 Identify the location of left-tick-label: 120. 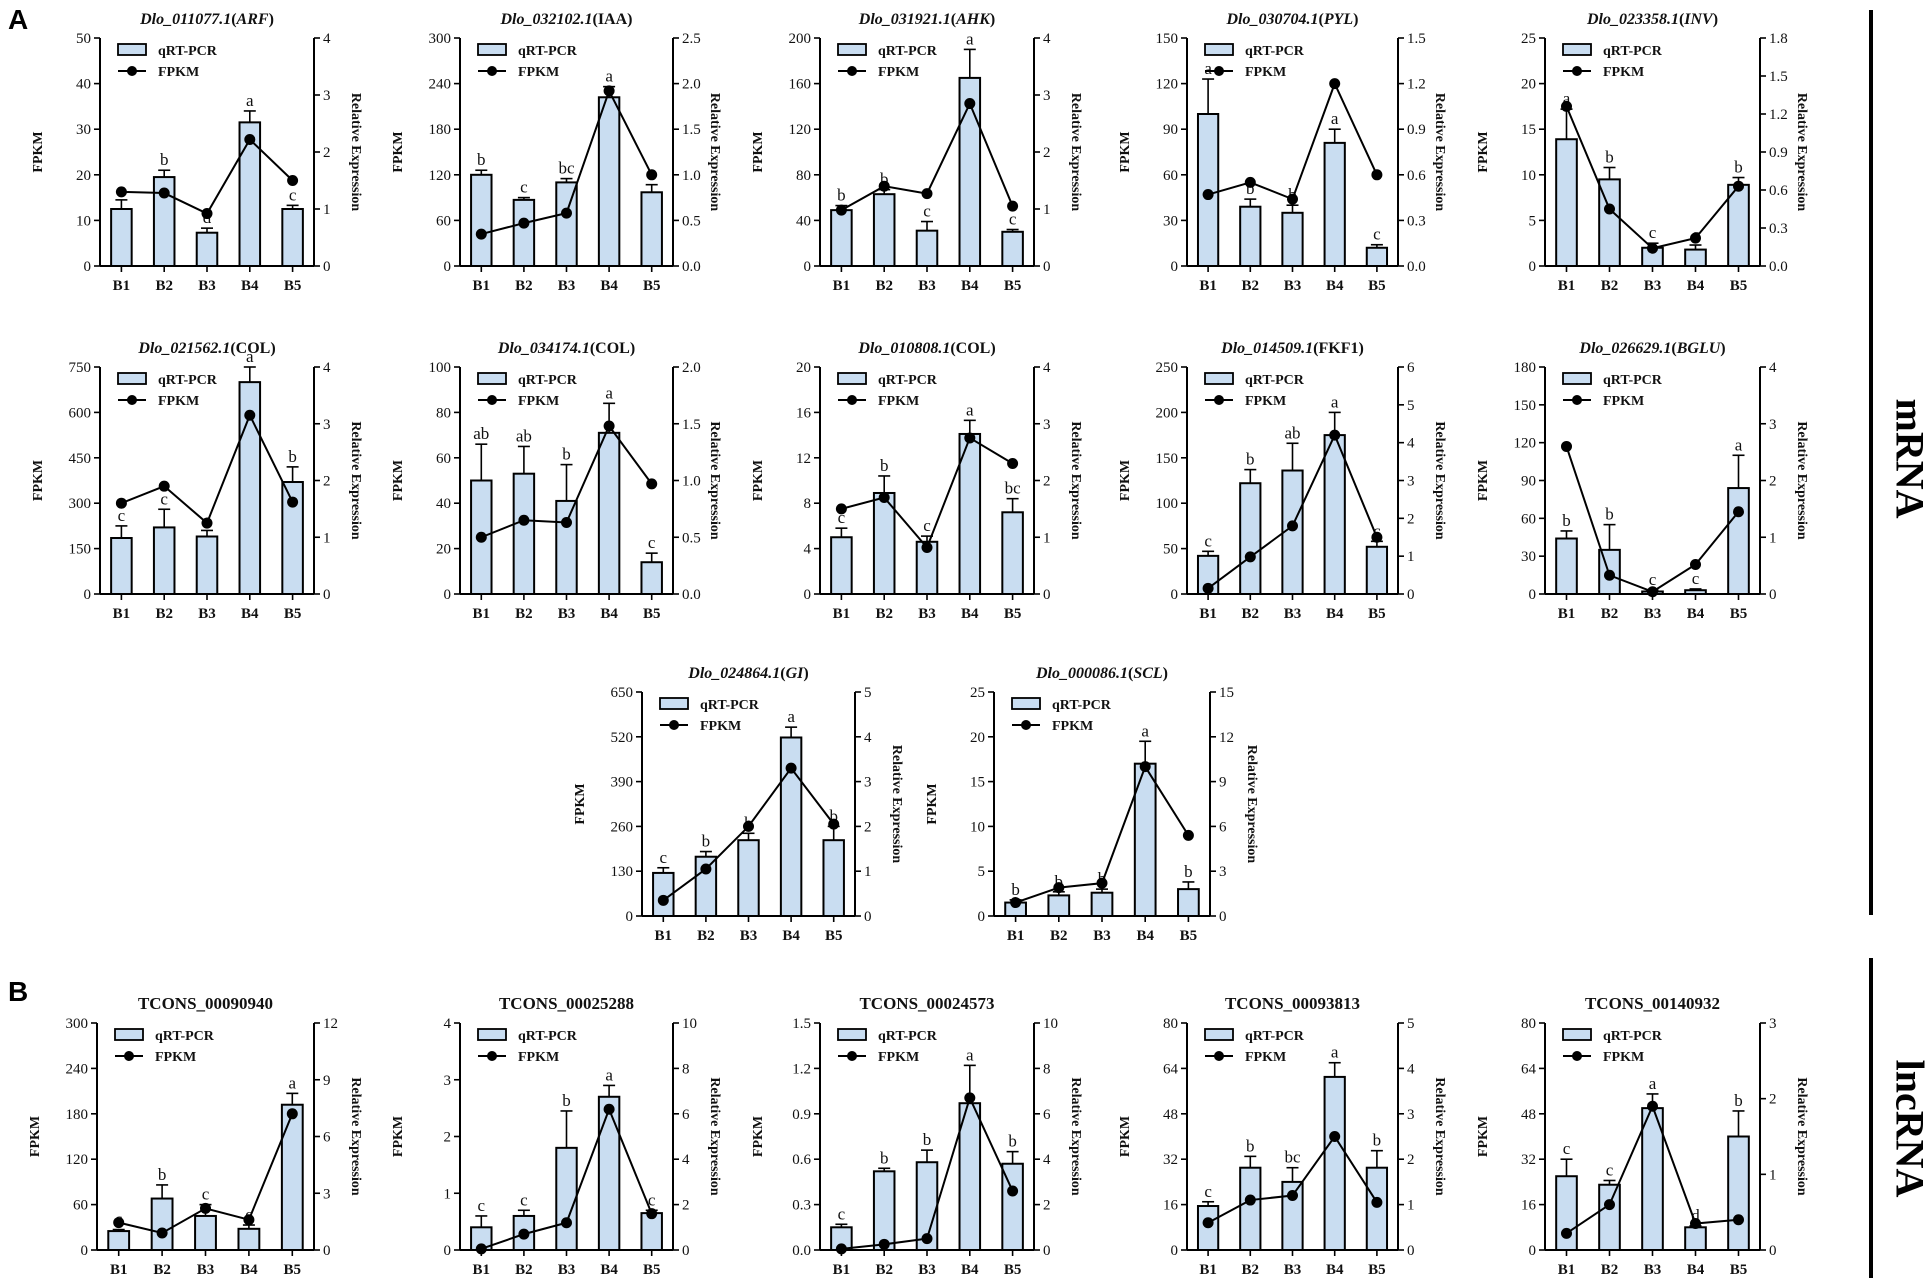
(440, 176).